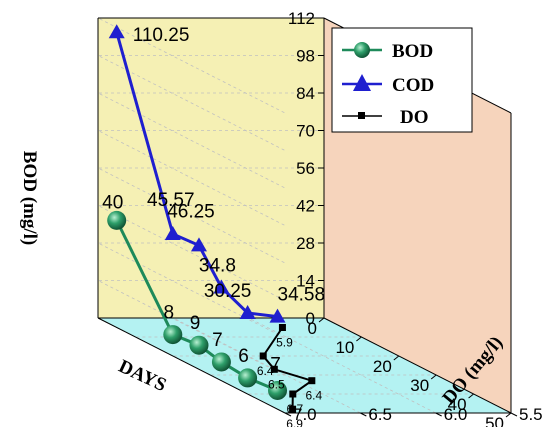  I want to click on y-tick-label: 112, so click(301, 18).